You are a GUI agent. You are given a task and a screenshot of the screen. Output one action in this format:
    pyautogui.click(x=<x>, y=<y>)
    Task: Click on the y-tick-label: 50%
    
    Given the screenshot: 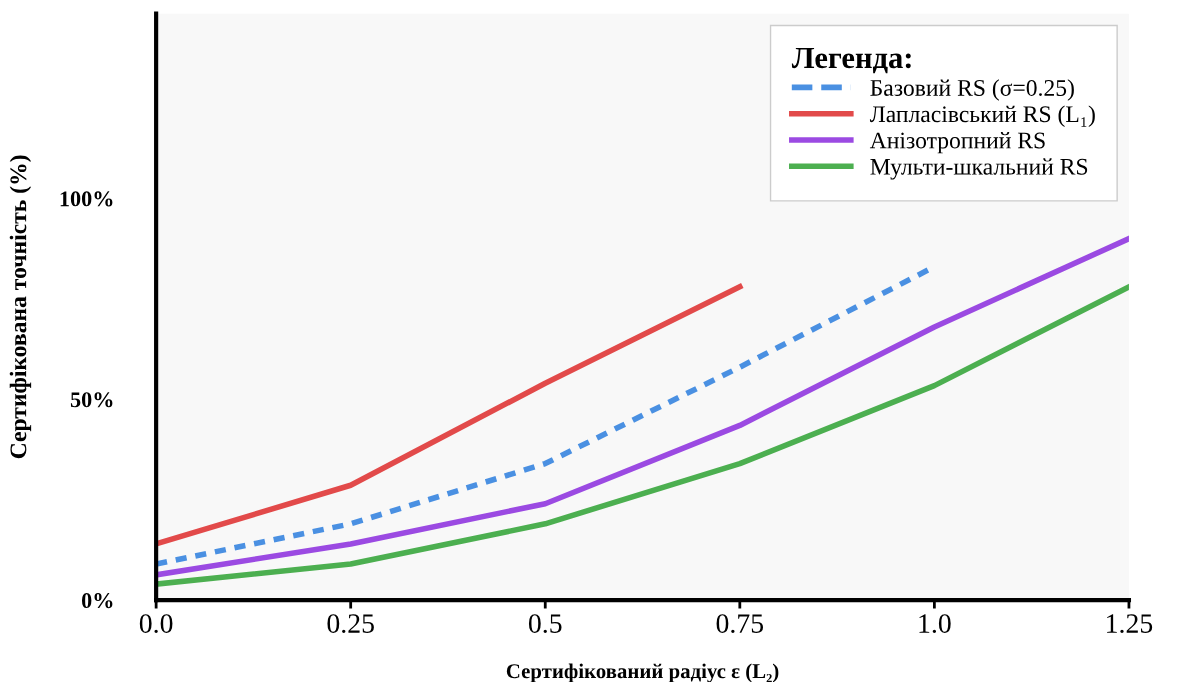 What is the action you would take?
    pyautogui.click(x=91, y=400)
    